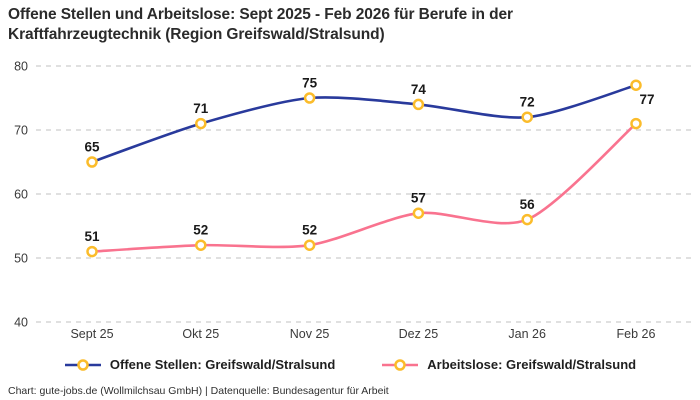  I want to click on y-axis-tick-label: 40, so click(21, 323).